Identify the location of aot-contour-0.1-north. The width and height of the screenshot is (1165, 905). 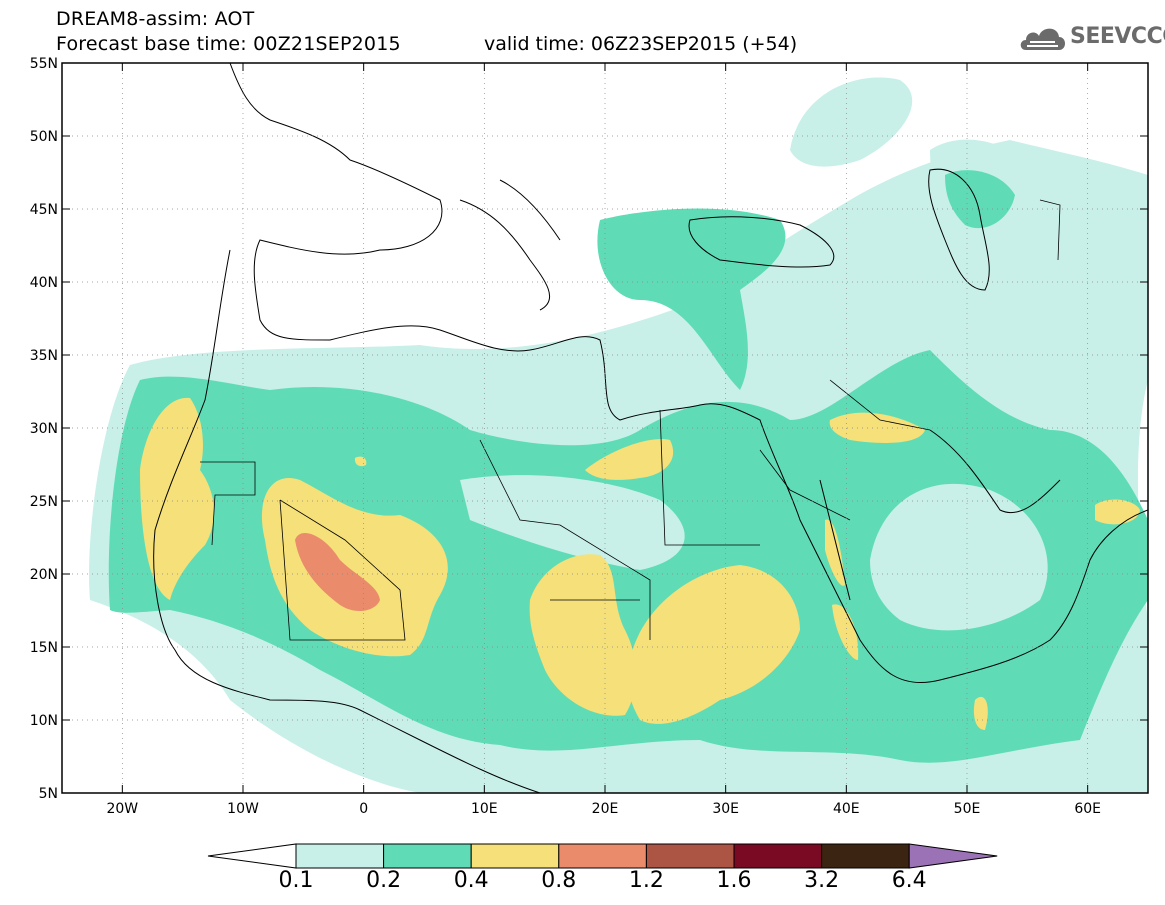
(851, 122).